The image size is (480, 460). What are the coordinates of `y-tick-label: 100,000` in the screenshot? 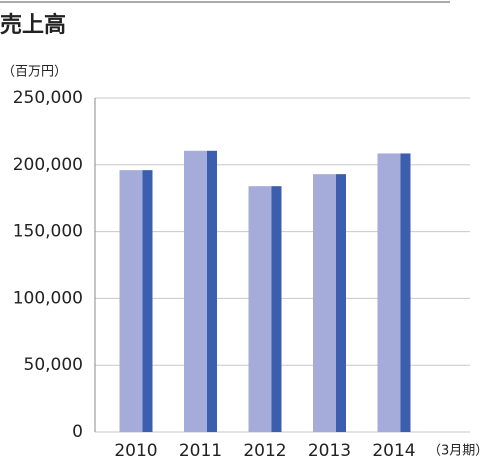 It's located at (48, 298).